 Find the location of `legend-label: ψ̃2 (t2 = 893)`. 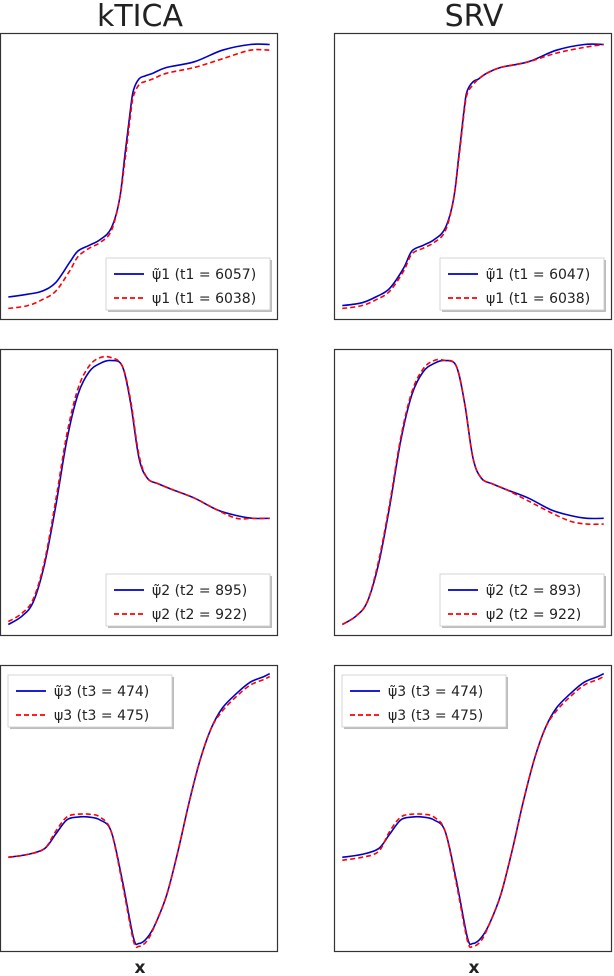

legend-label: ψ̃2 (t2 = 893) is located at coordinates (533, 591).